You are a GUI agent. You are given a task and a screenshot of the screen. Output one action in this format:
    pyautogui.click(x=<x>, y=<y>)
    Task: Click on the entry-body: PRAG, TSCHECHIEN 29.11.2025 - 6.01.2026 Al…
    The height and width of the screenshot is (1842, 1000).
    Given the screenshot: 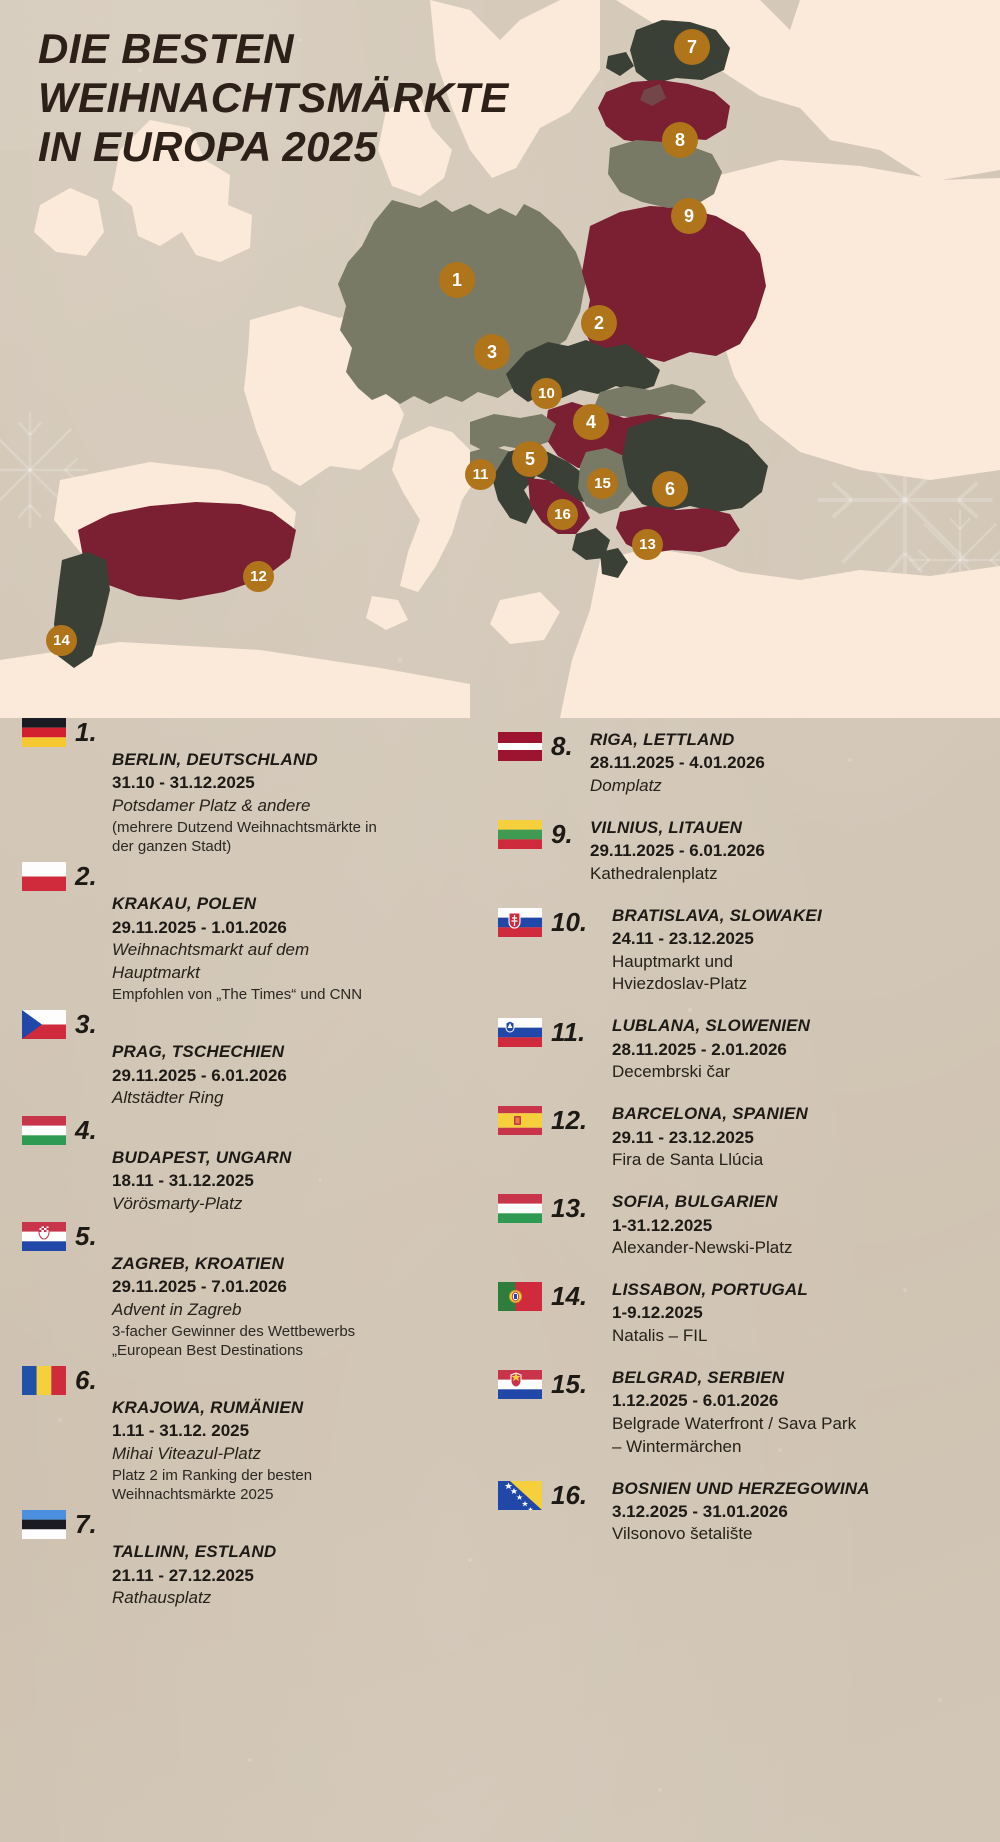 What is the action you would take?
    pyautogui.click(x=277, y=1075)
    